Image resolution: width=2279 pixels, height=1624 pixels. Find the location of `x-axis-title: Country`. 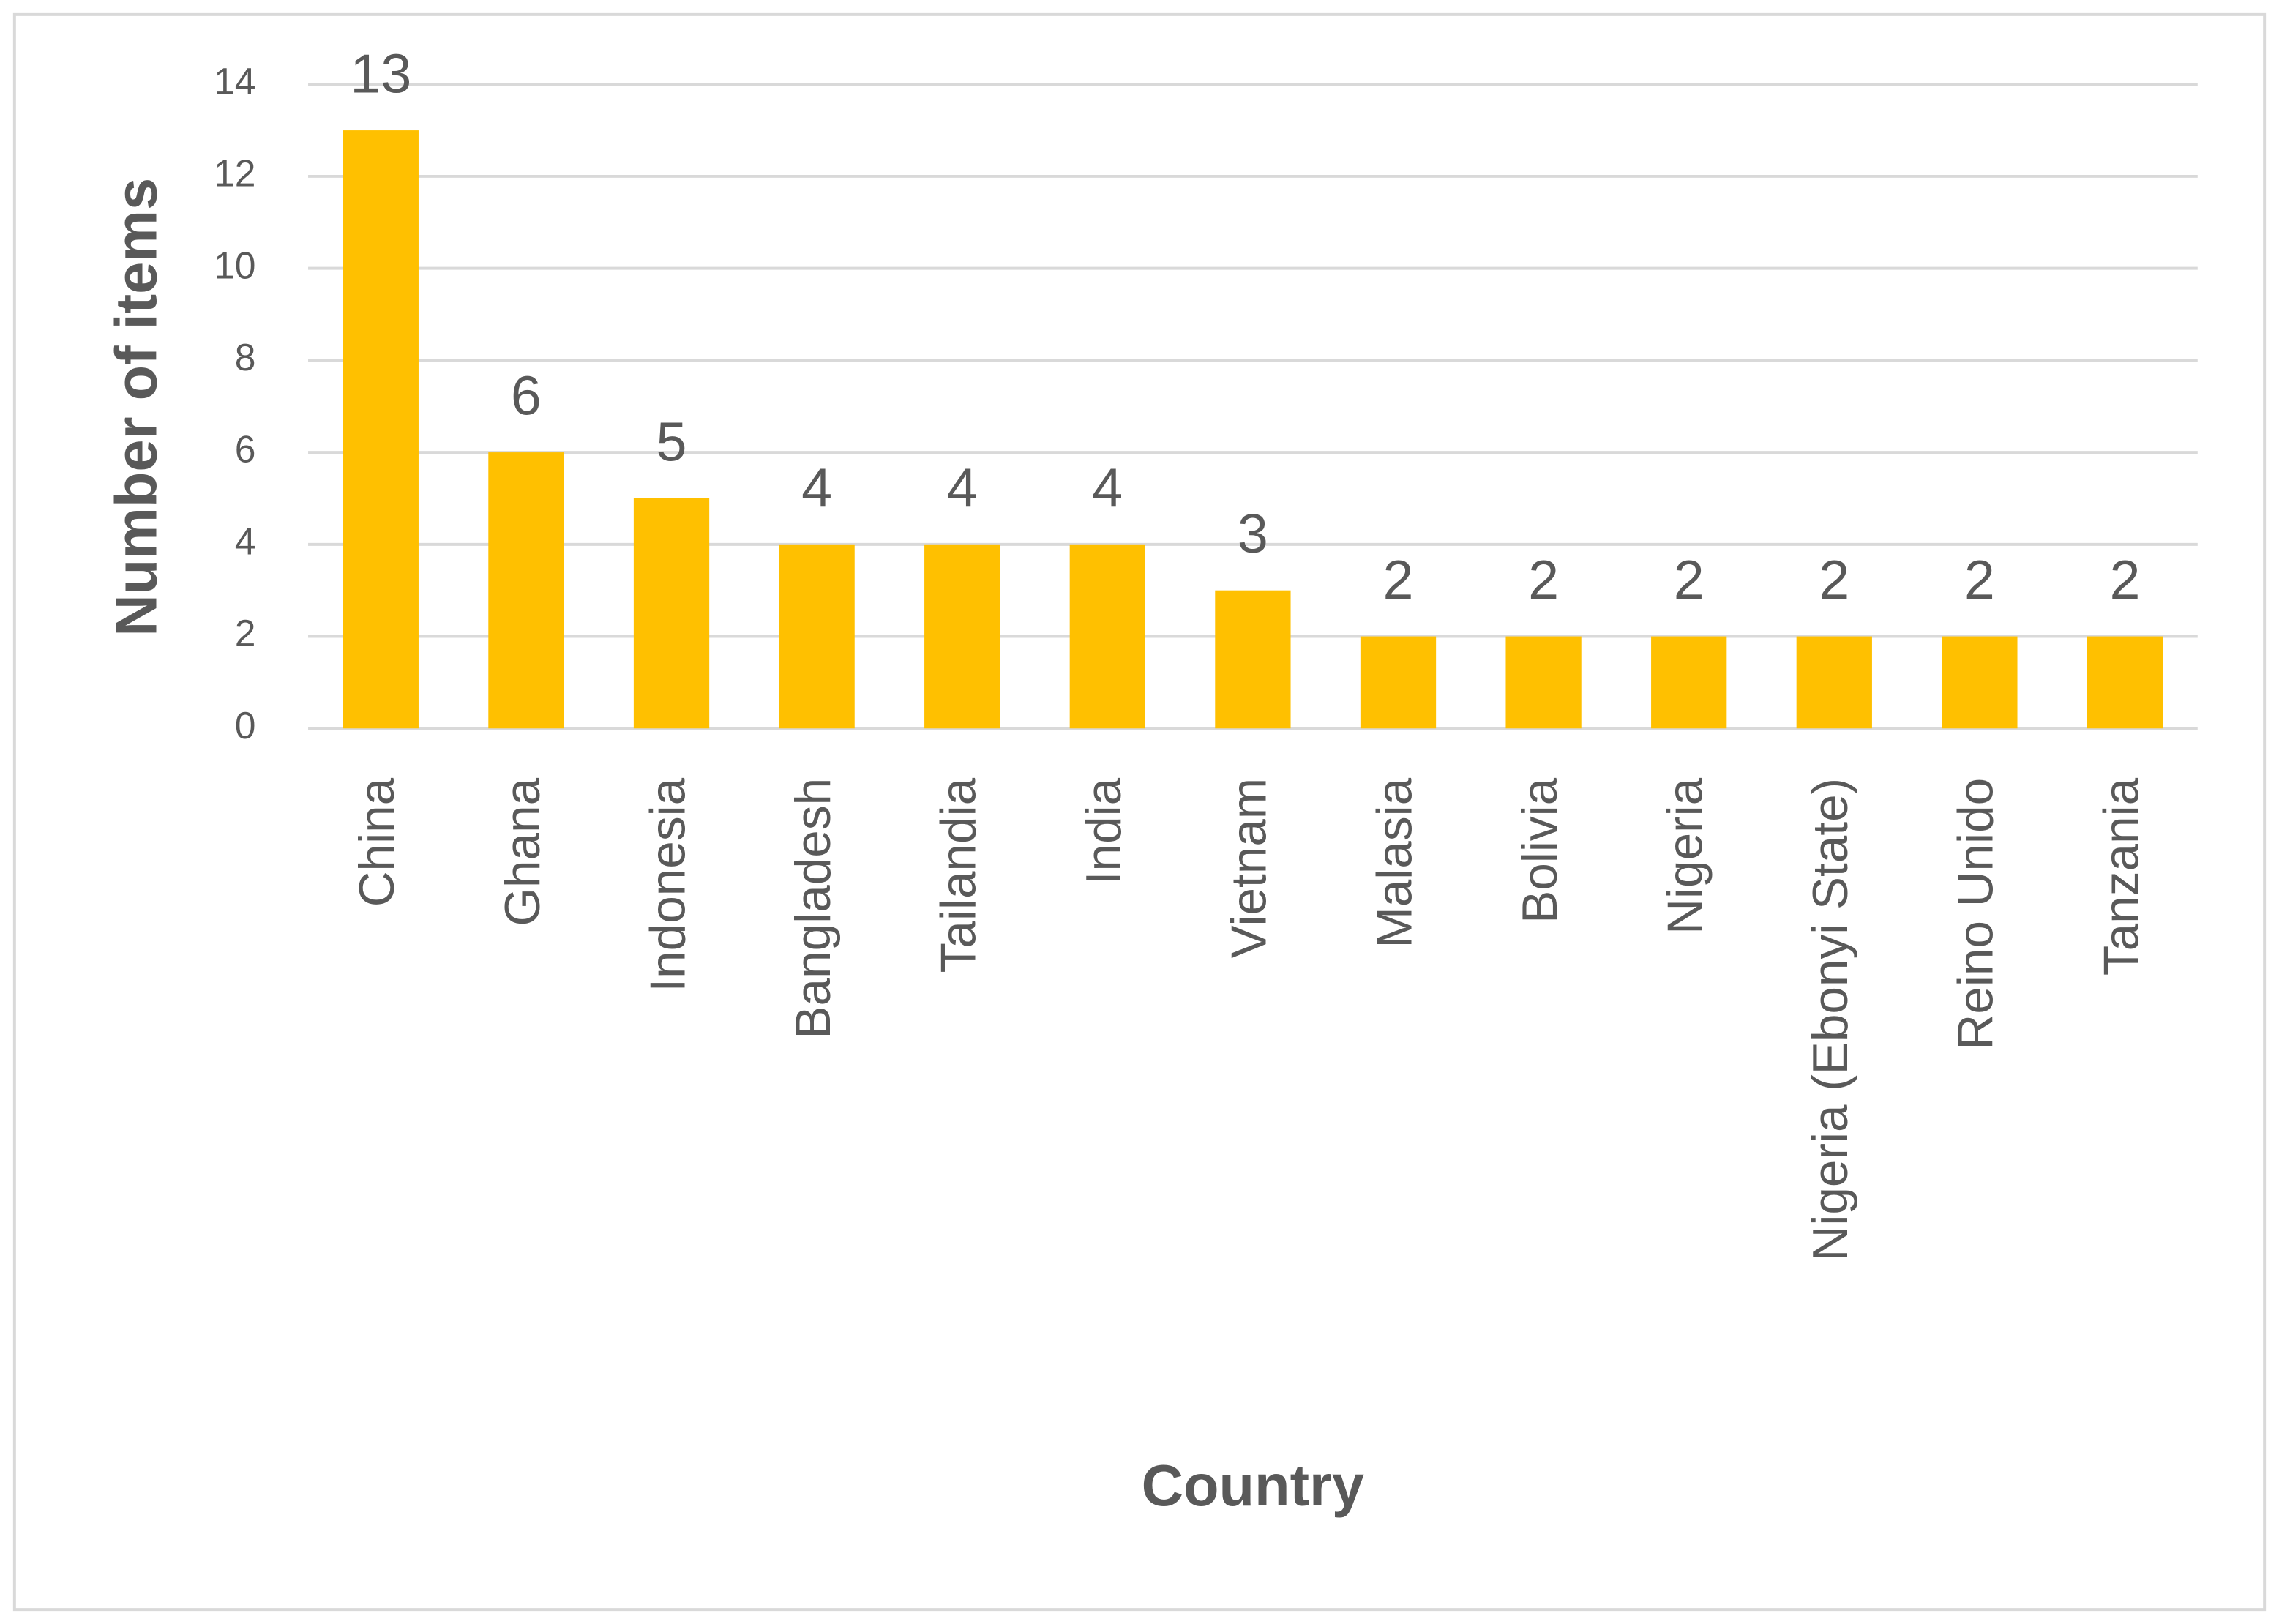

x-axis-title: Country is located at coordinates (1253, 1485).